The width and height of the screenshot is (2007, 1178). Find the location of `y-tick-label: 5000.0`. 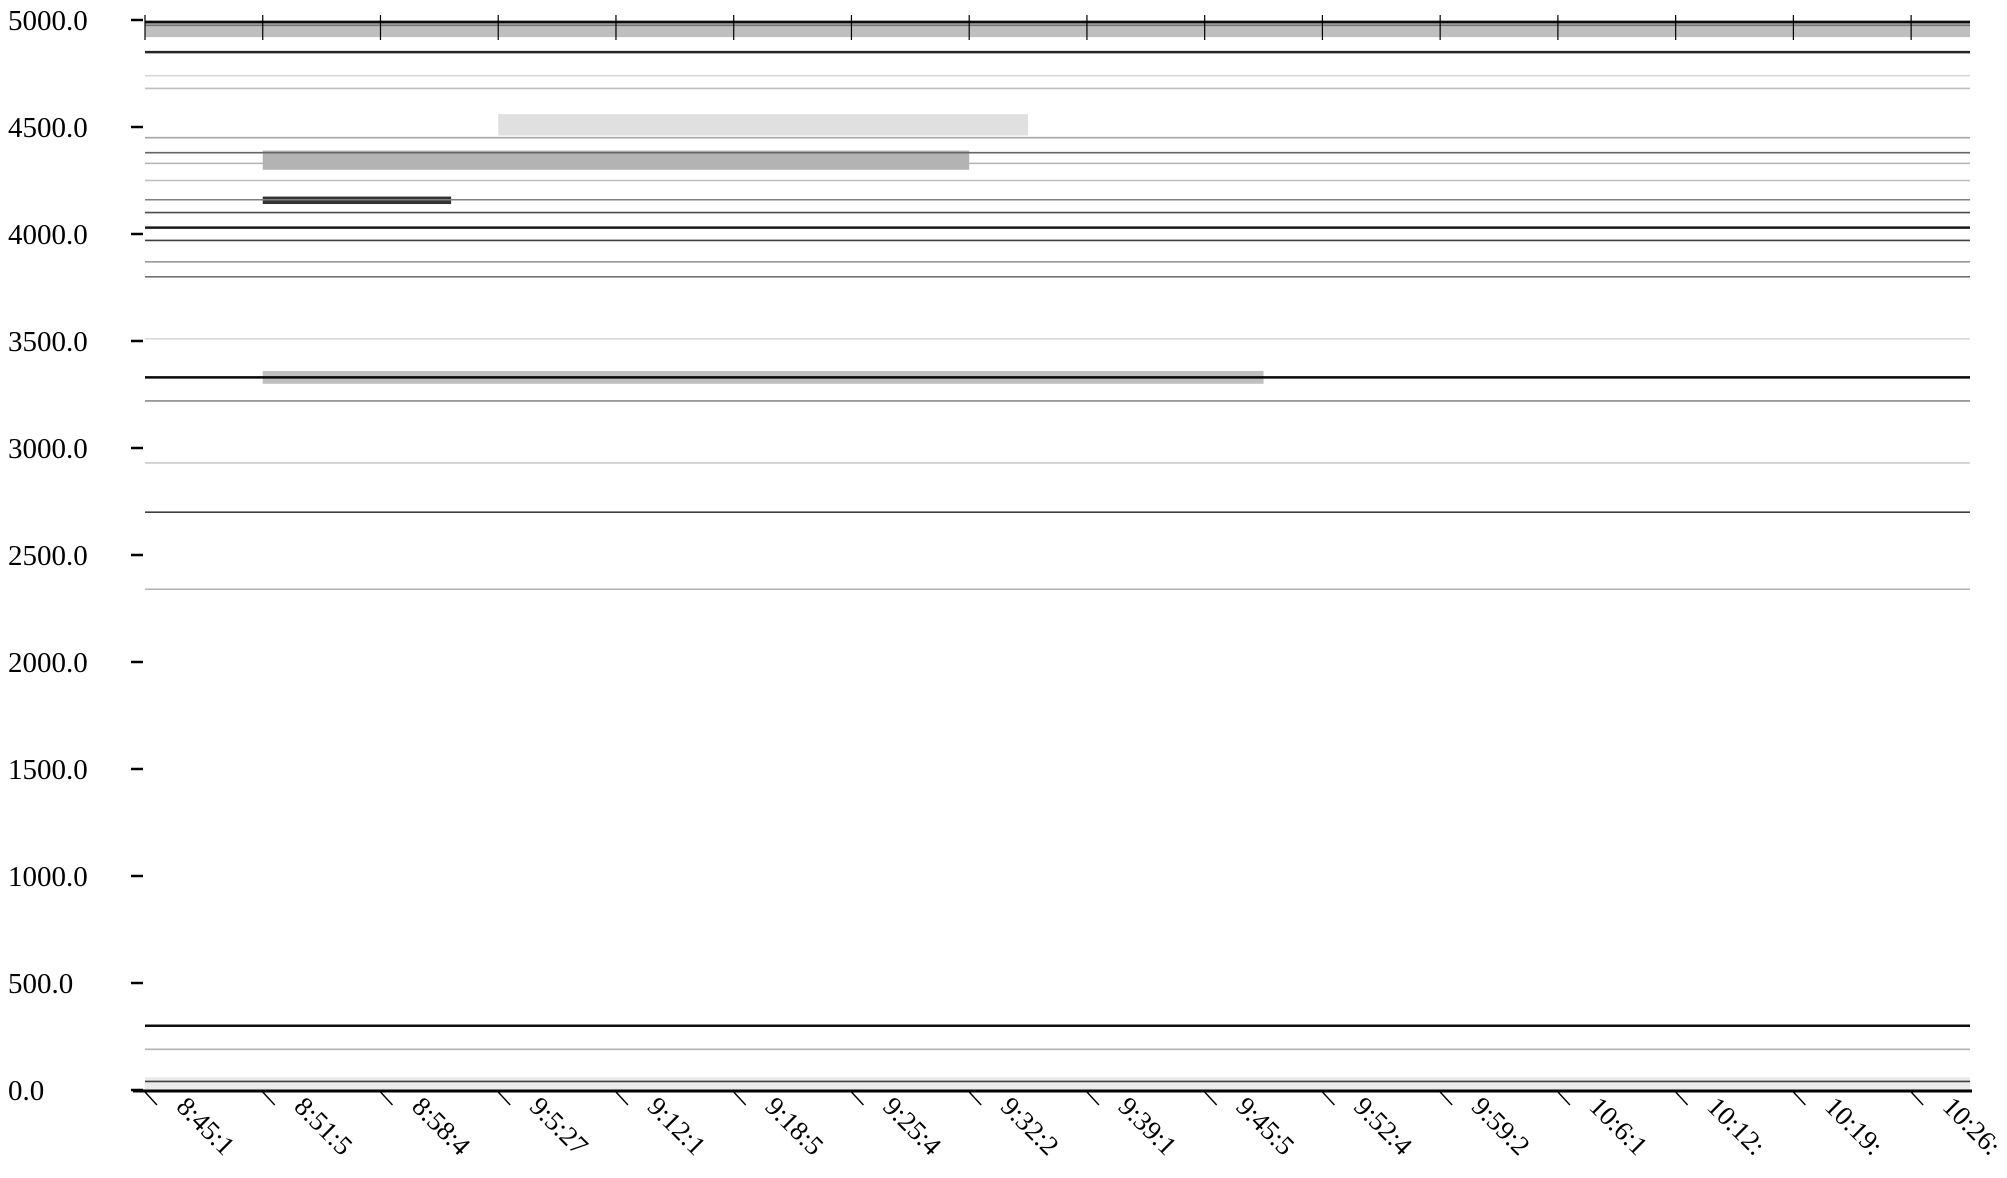

y-tick-label: 5000.0 is located at coordinates (48, 21).